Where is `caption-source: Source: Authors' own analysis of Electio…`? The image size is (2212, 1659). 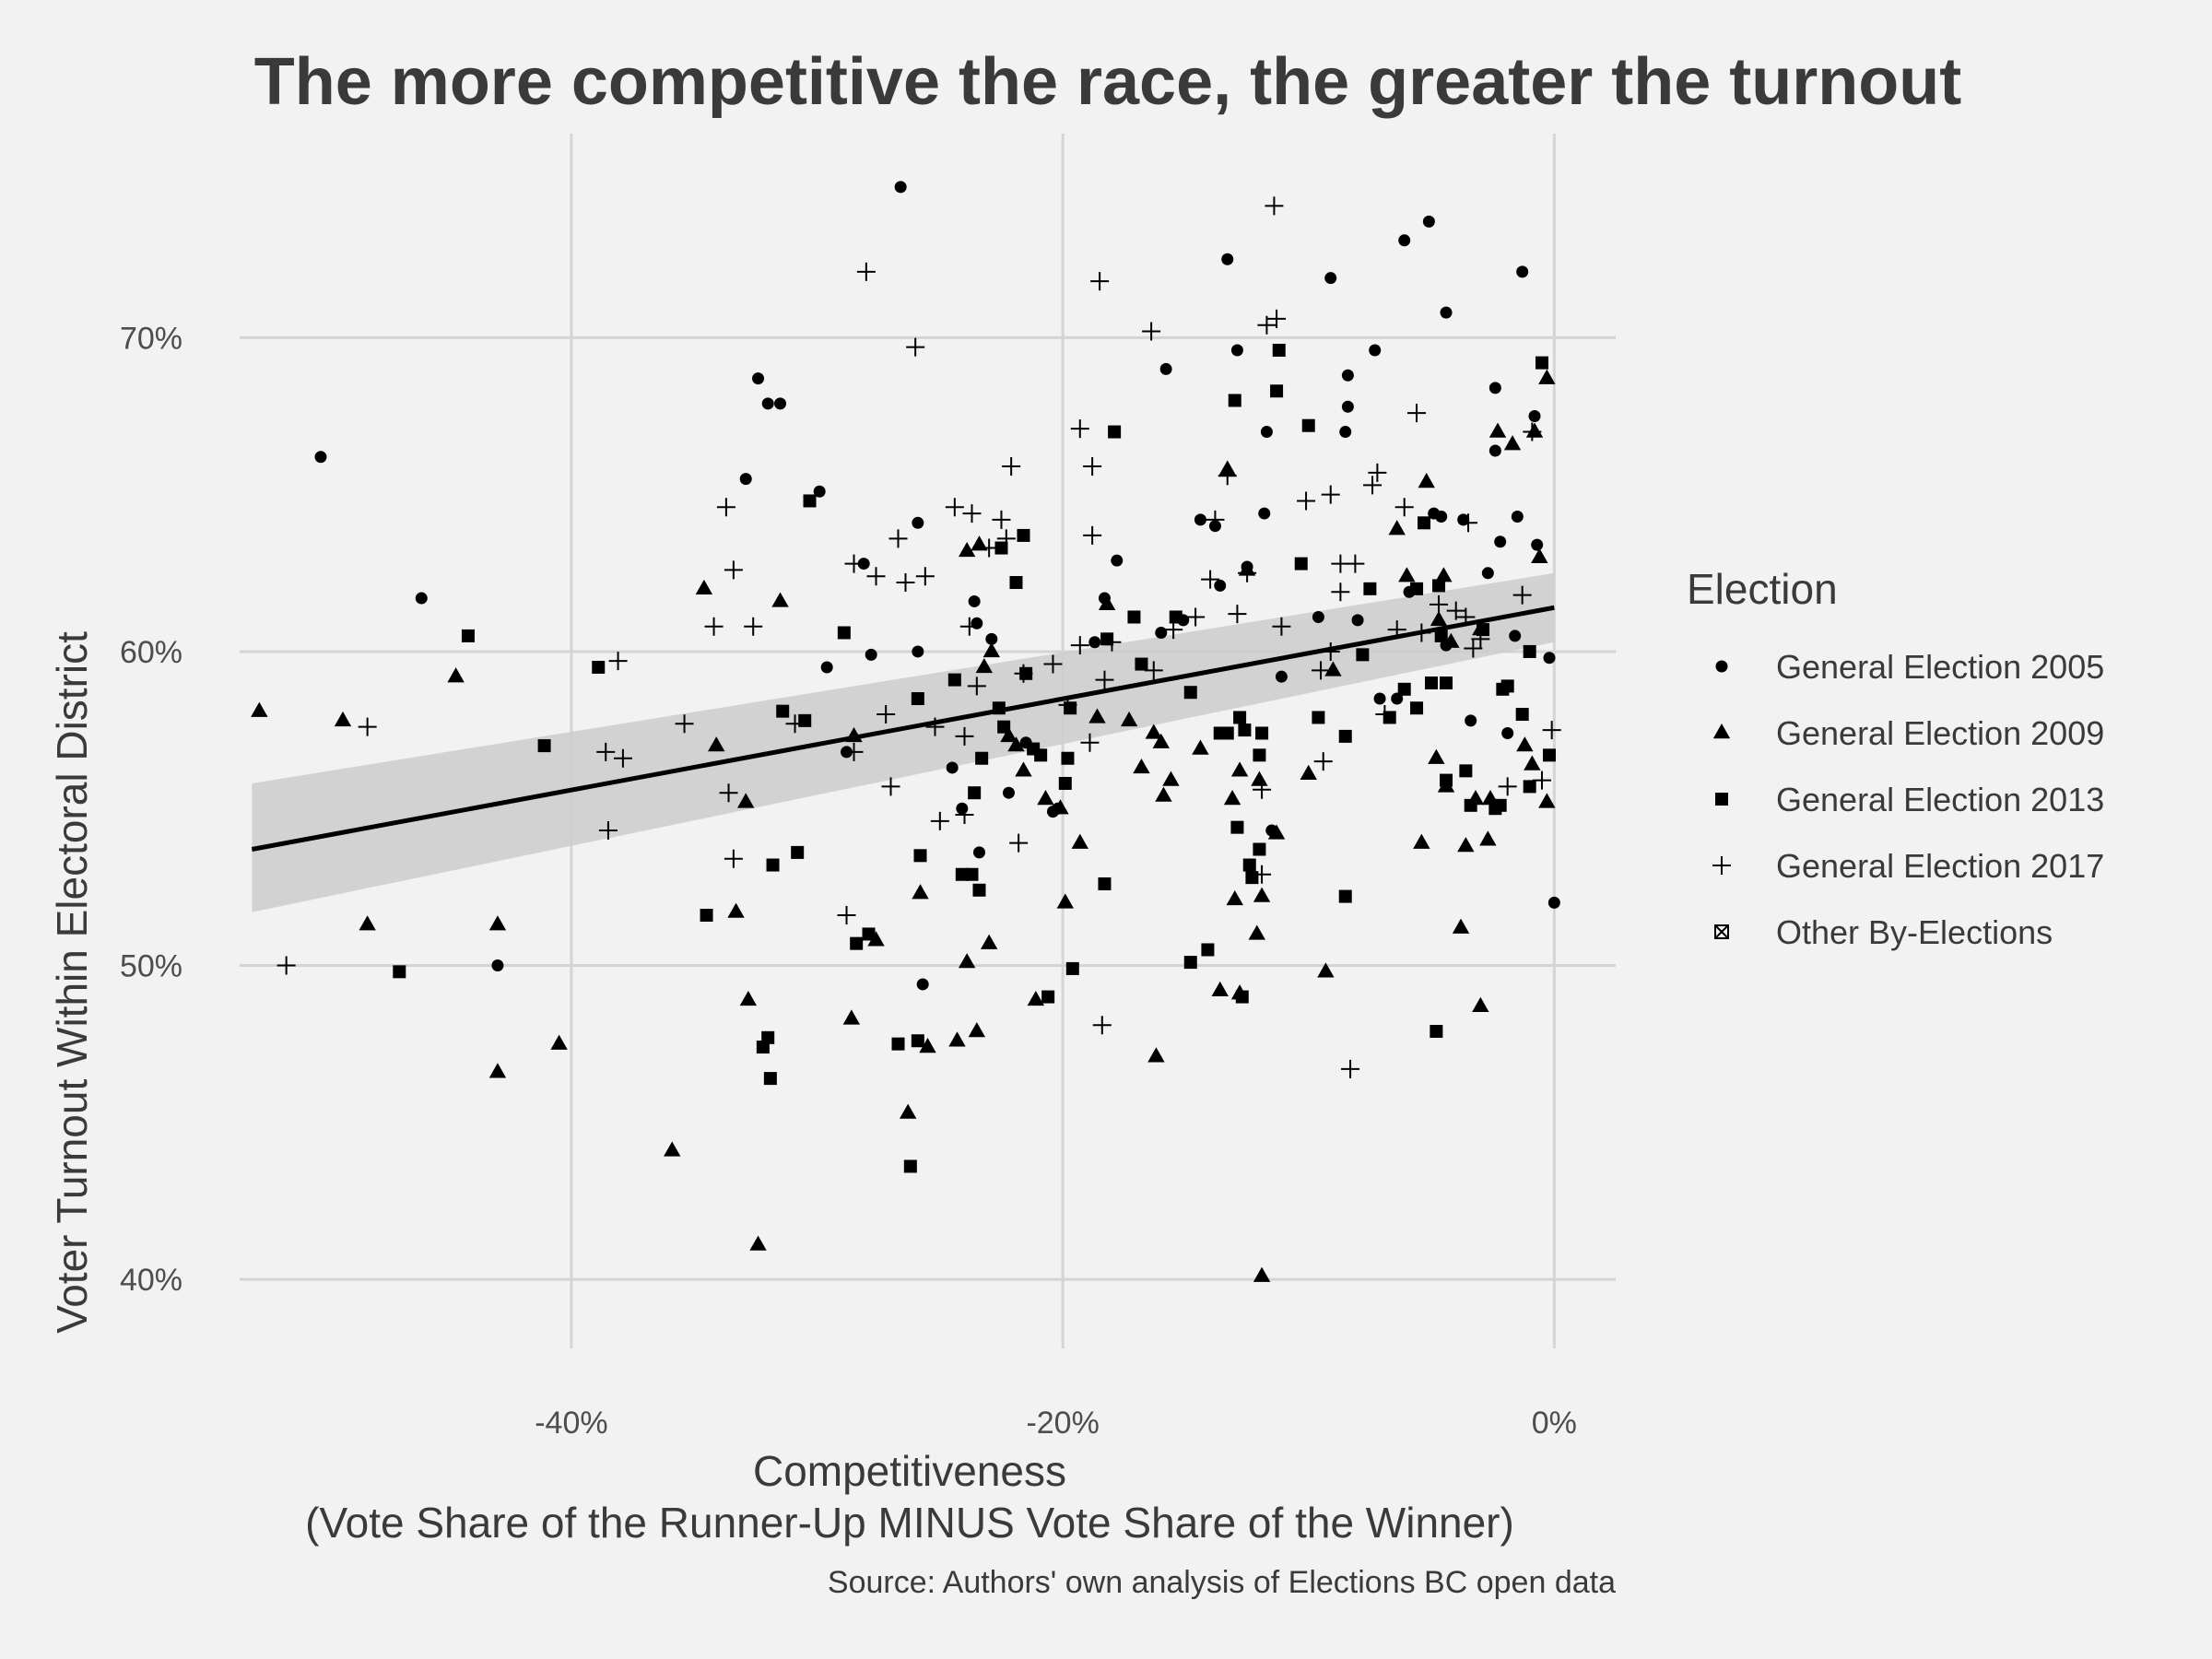 caption-source: Source: Authors' own analysis of Electio… is located at coordinates (1222, 1582).